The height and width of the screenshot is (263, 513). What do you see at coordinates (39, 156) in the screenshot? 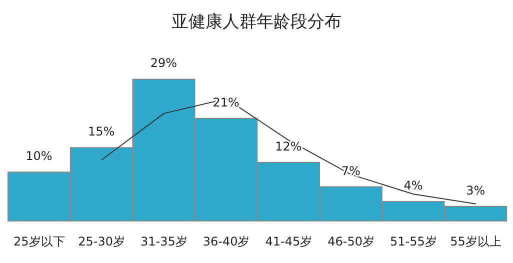
I see `data-label: 10%` at bounding box center [39, 156].